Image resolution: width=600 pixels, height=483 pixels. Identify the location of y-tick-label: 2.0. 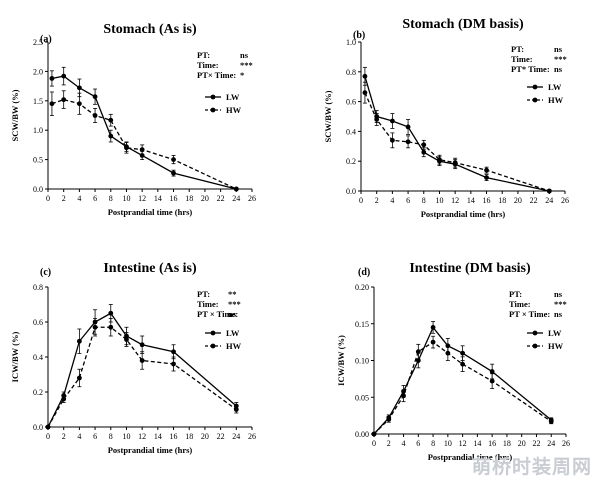
(38, 71).